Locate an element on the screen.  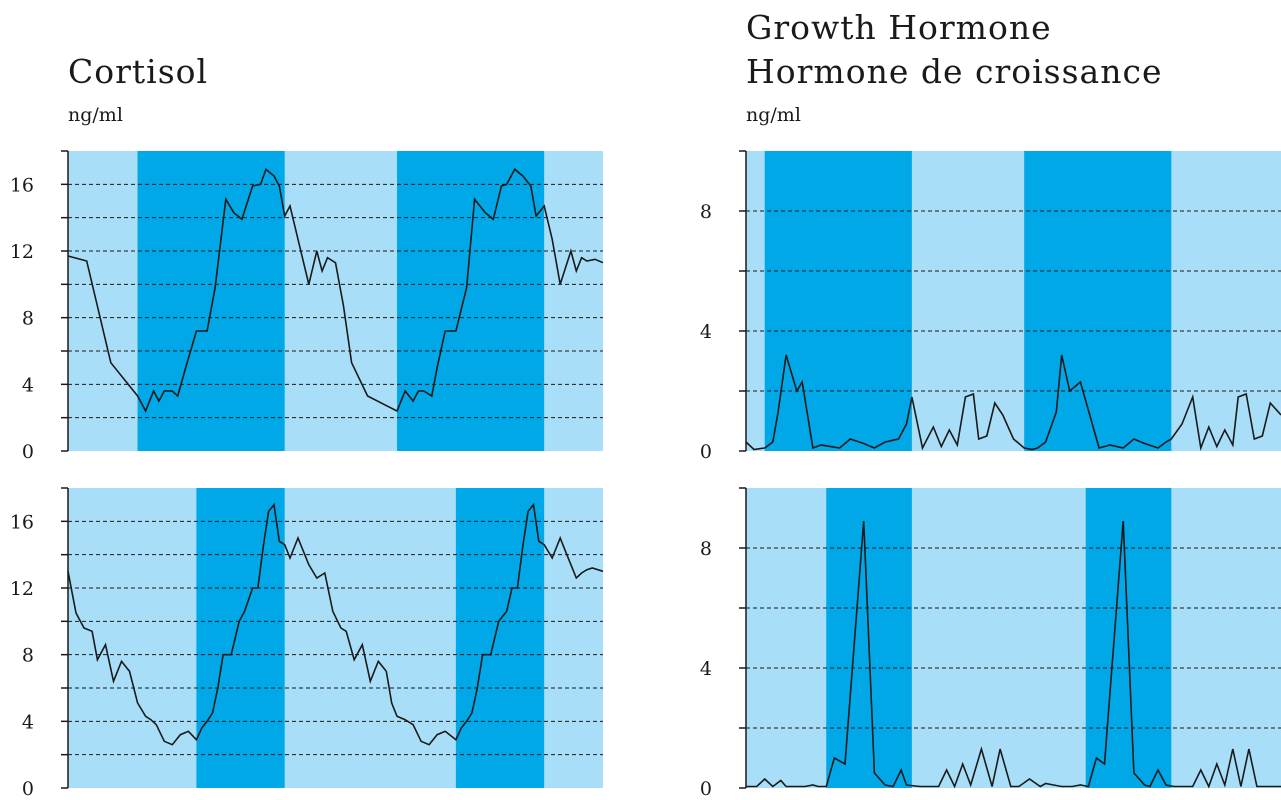
right-unit: ng/ml is located at coordinates (773, 115).